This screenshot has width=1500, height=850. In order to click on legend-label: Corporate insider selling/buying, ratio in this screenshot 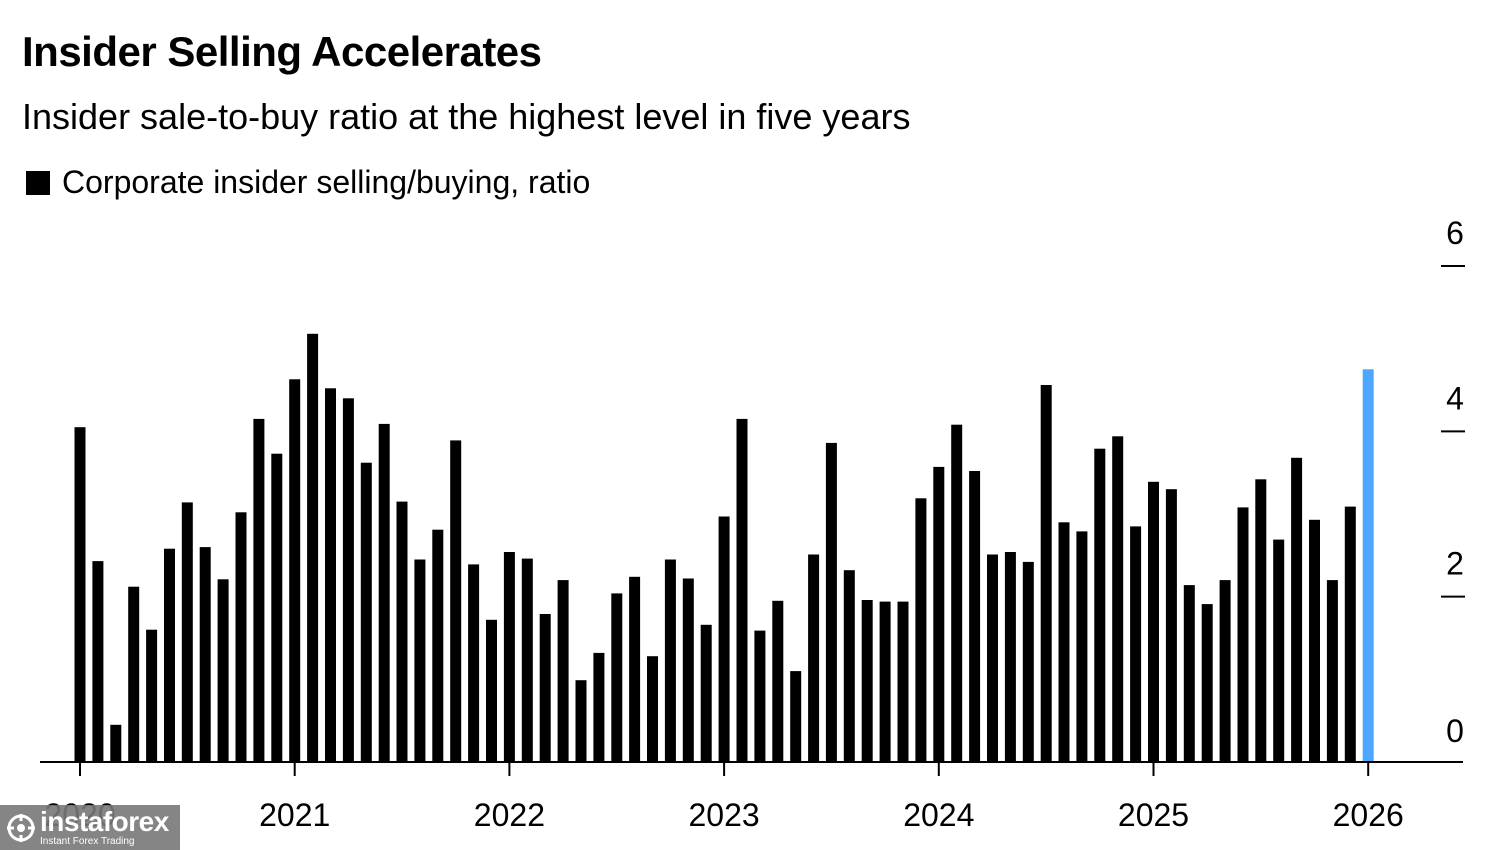, I will do `click(326, 182)`.